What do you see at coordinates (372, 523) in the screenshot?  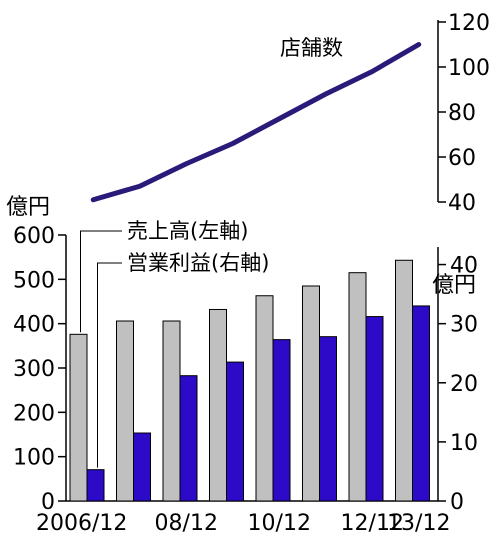 I see `x-tick-label: 12/12` at bounding box center [372, 523].